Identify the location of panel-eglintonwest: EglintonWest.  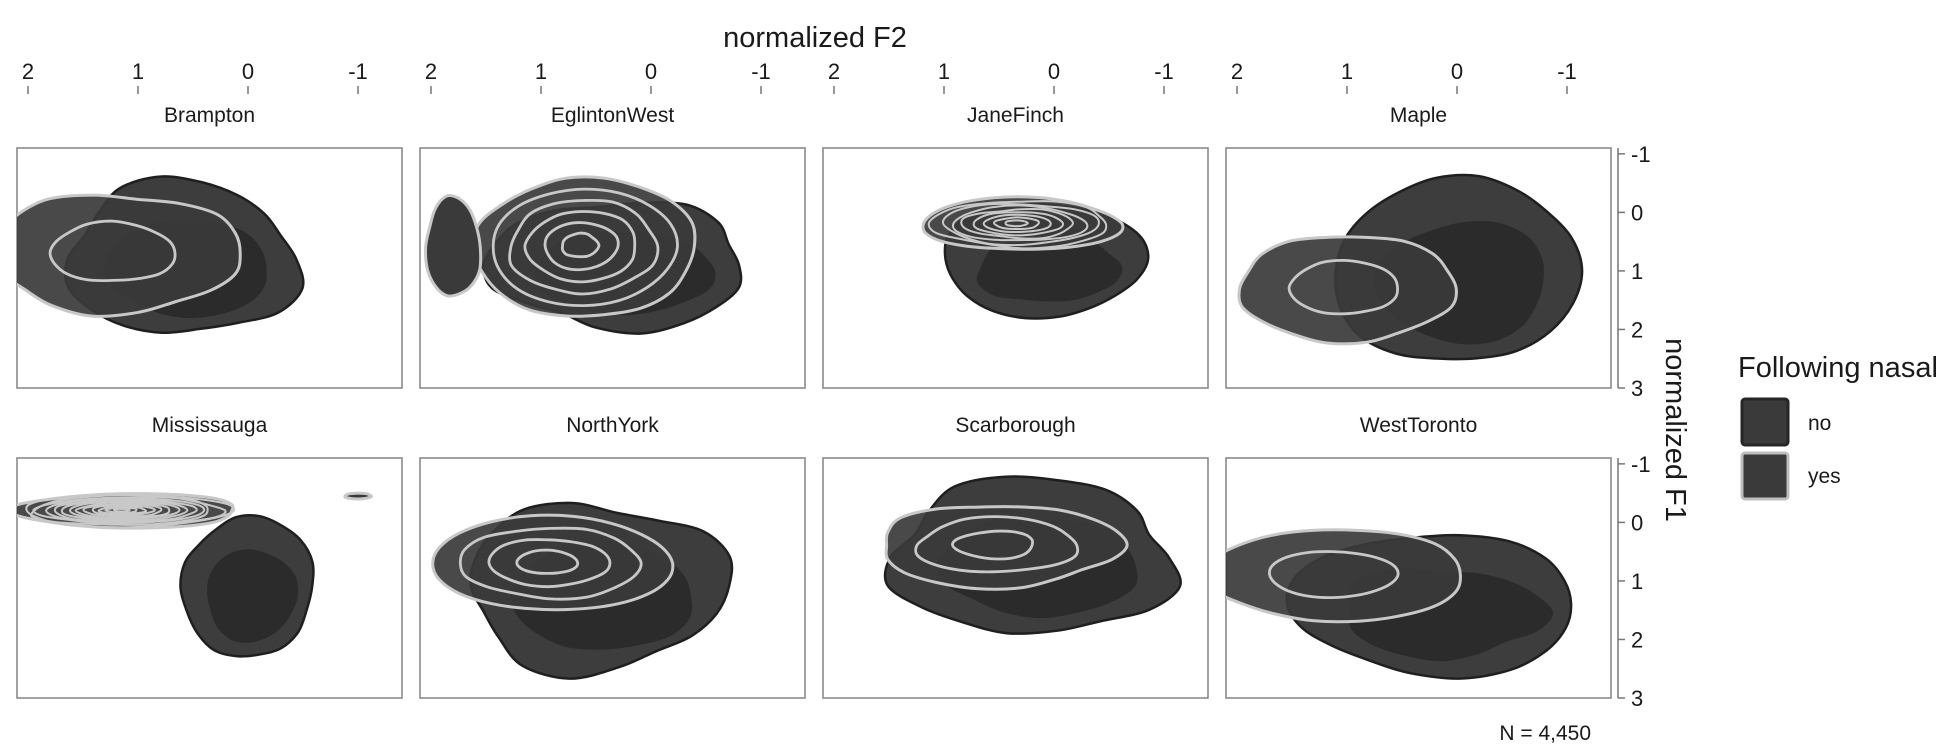
(612, 246).